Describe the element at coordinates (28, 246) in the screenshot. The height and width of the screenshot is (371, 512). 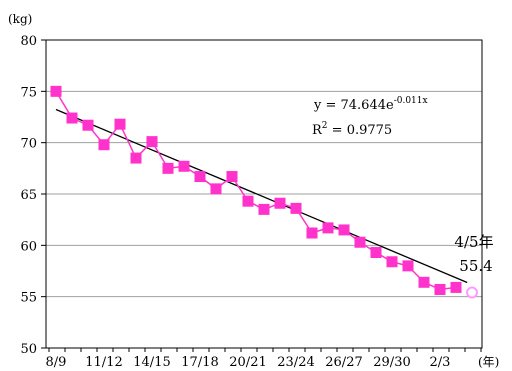
I see `y-tick-label: 60` at that location.